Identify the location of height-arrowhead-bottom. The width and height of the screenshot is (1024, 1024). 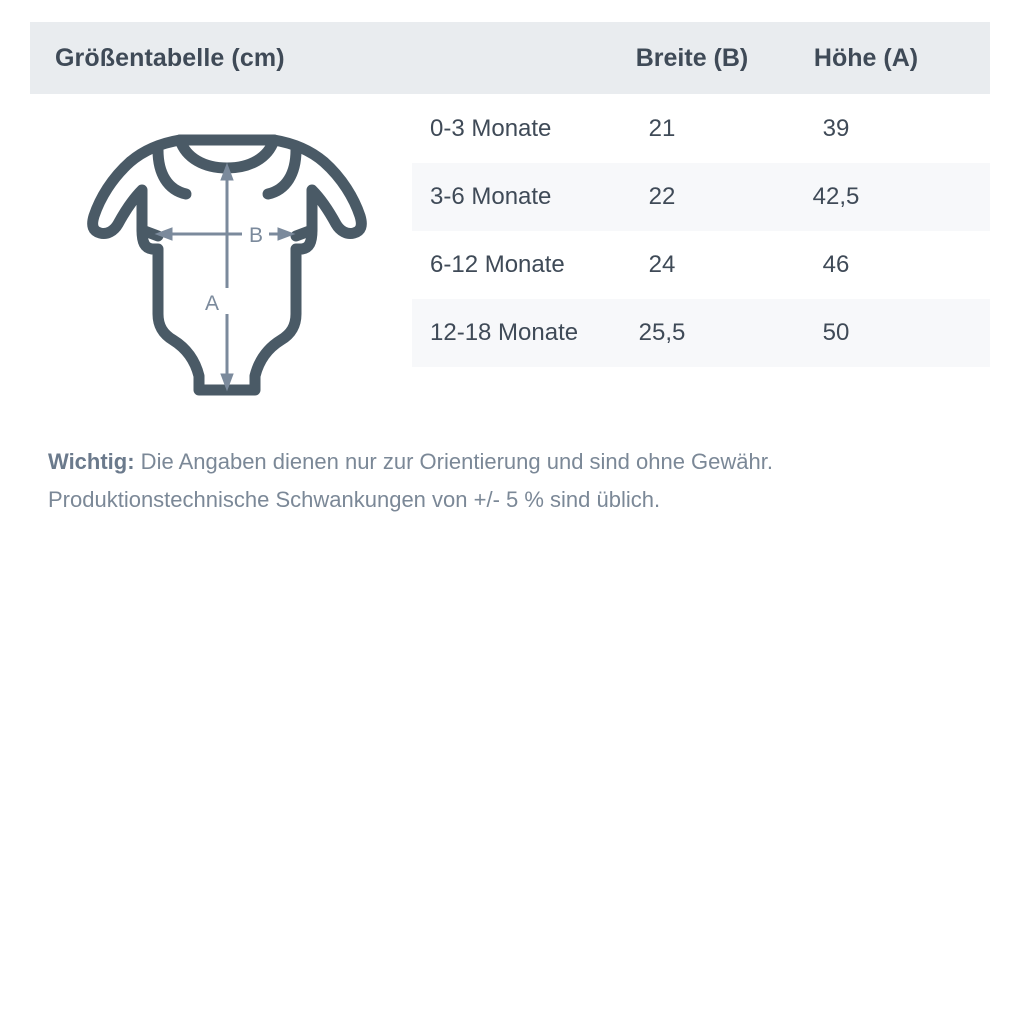
(227, 382).